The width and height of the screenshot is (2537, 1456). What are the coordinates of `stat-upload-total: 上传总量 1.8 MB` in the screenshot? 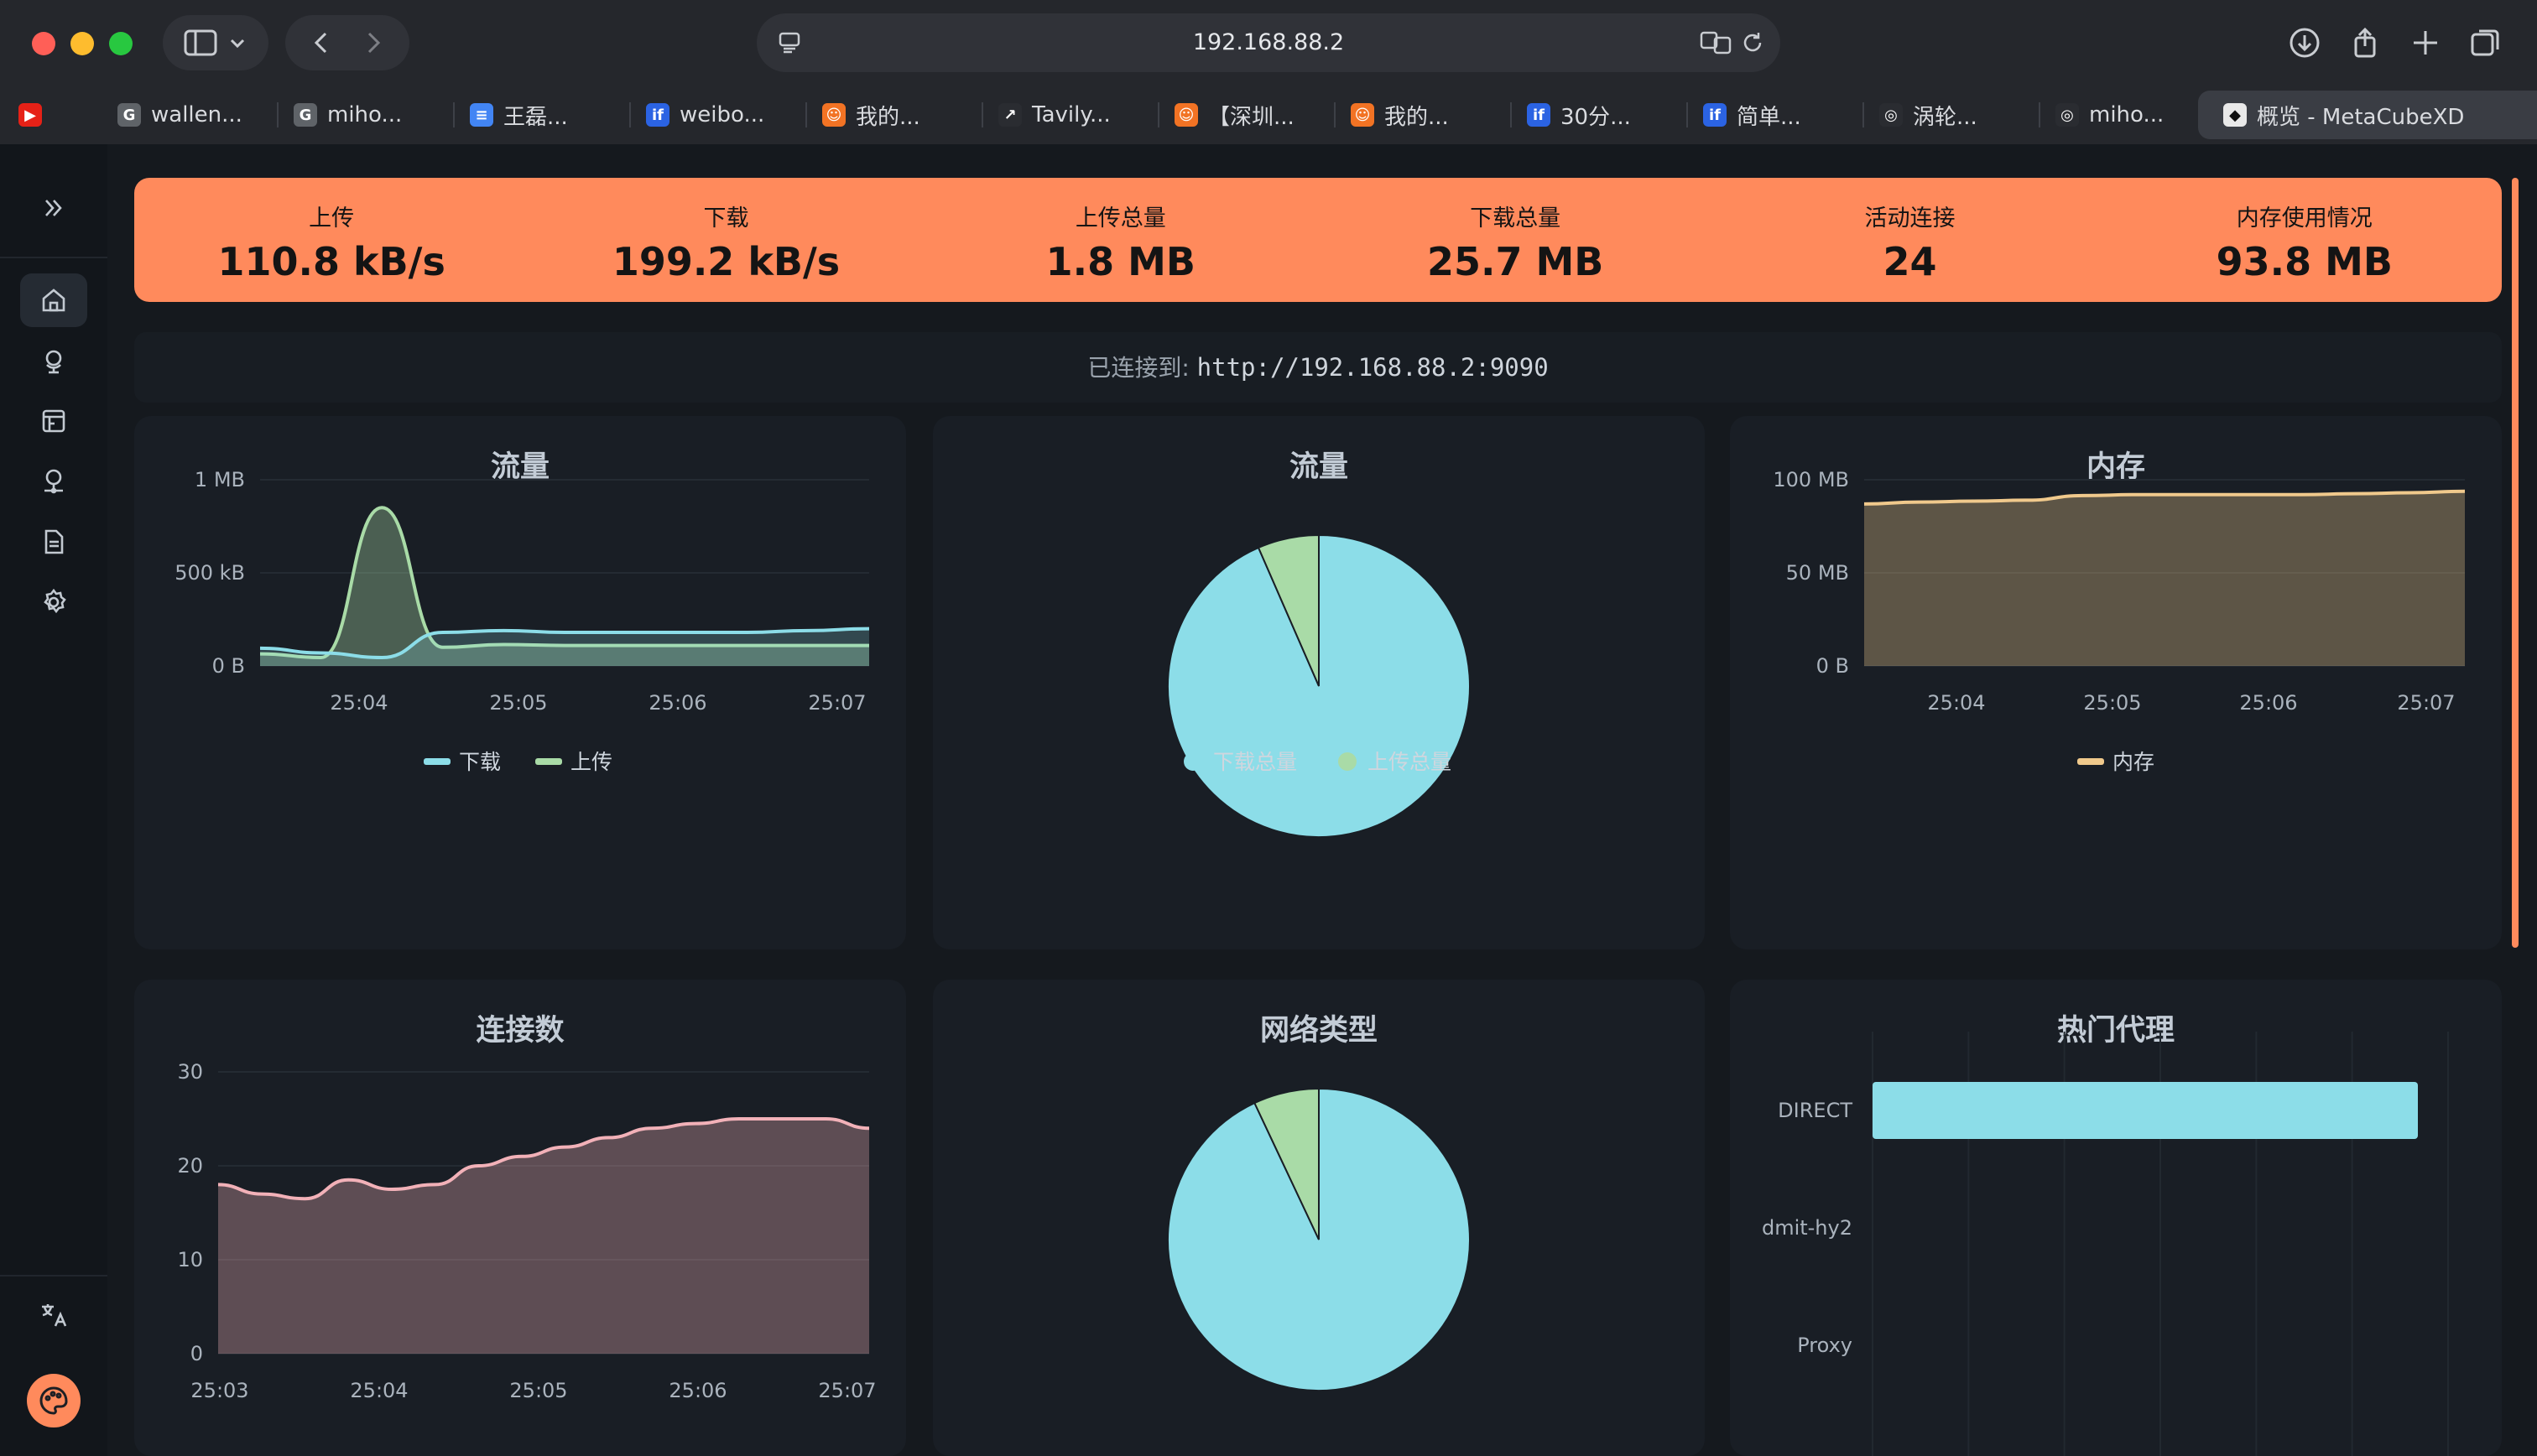 It's located at (1121, 240).